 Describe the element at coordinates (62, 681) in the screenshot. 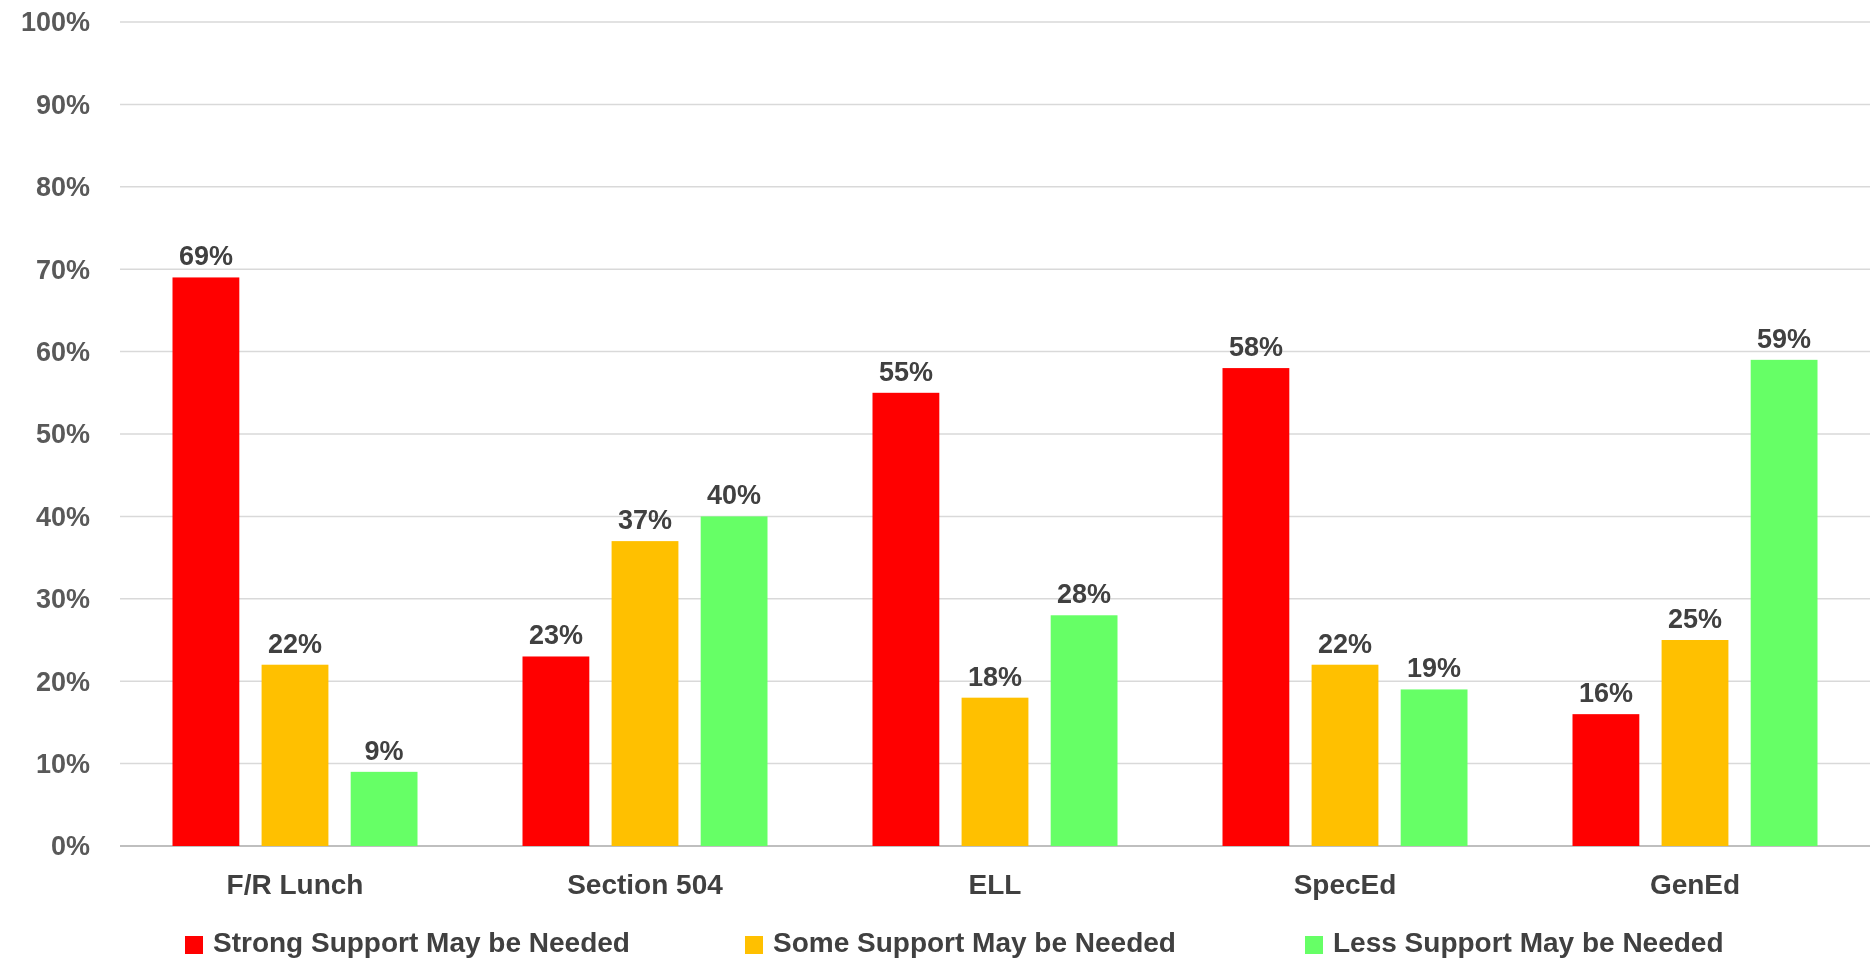

I see `y-tick-label: 20%` at that location.